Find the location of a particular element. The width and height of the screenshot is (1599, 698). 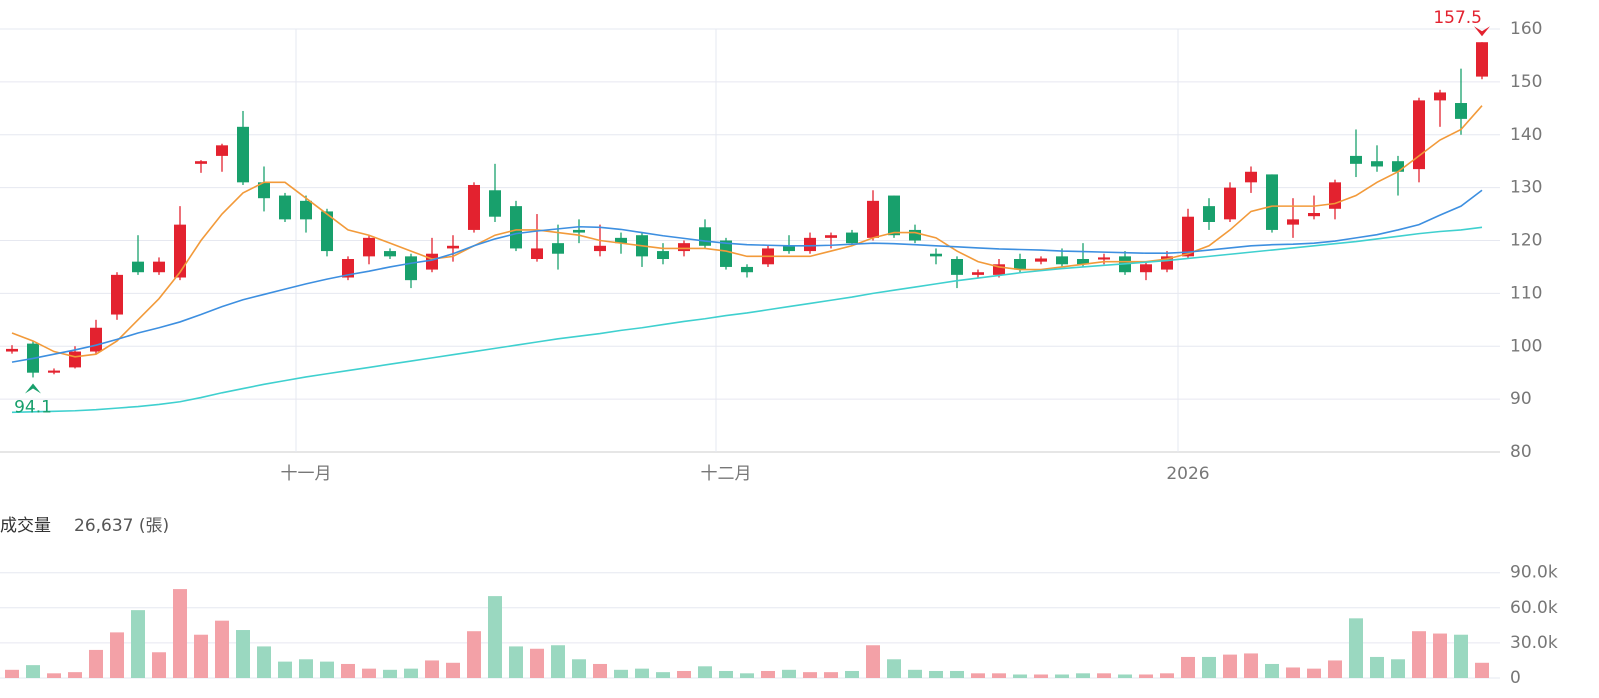

y-tick-label: 100 is located at coordinates (1526, 346).